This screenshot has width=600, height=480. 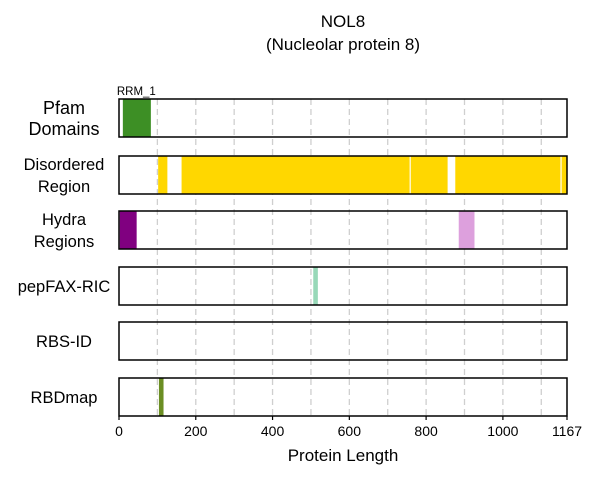 I want to click on track-row: RBS-ID, so click(x=302, y=341).